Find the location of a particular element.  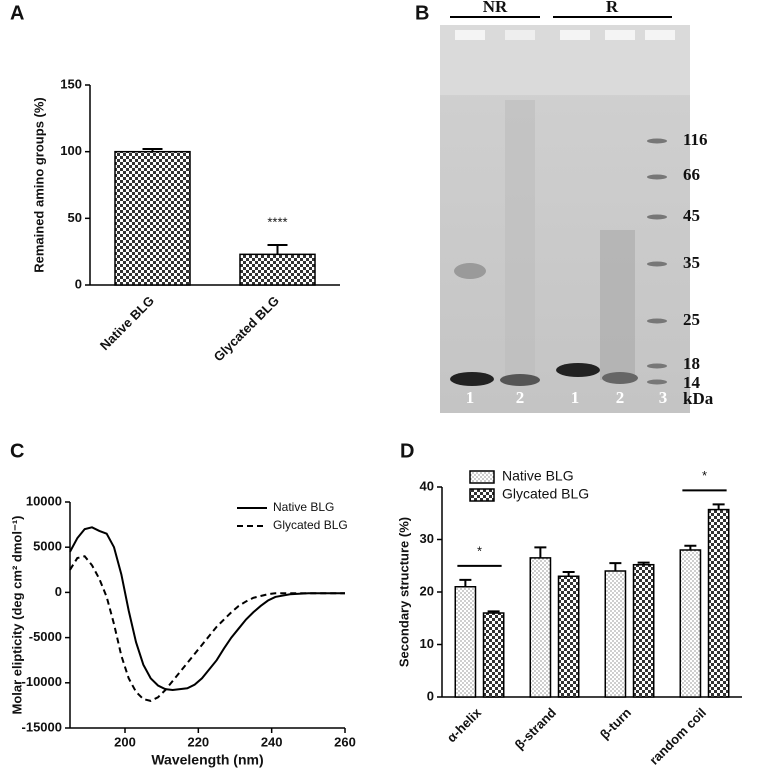

y-axis-label: Molar elipticity (deg cm² dmol⁻¹) is located at coordinates (16, 615).